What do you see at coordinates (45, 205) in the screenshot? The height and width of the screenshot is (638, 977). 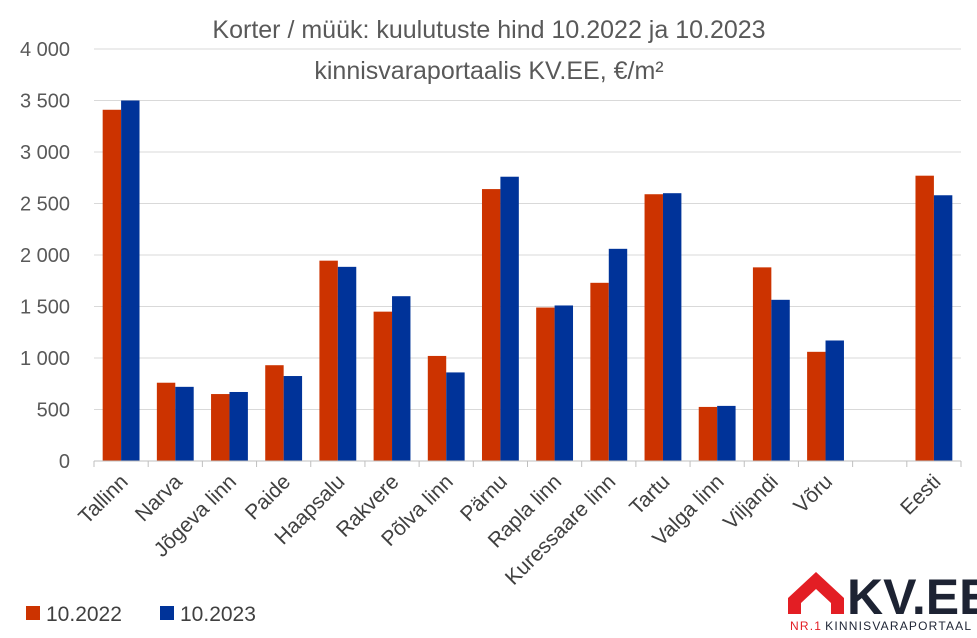 I see `y-tick-label: 2 500` at bounding box center [45, 205].